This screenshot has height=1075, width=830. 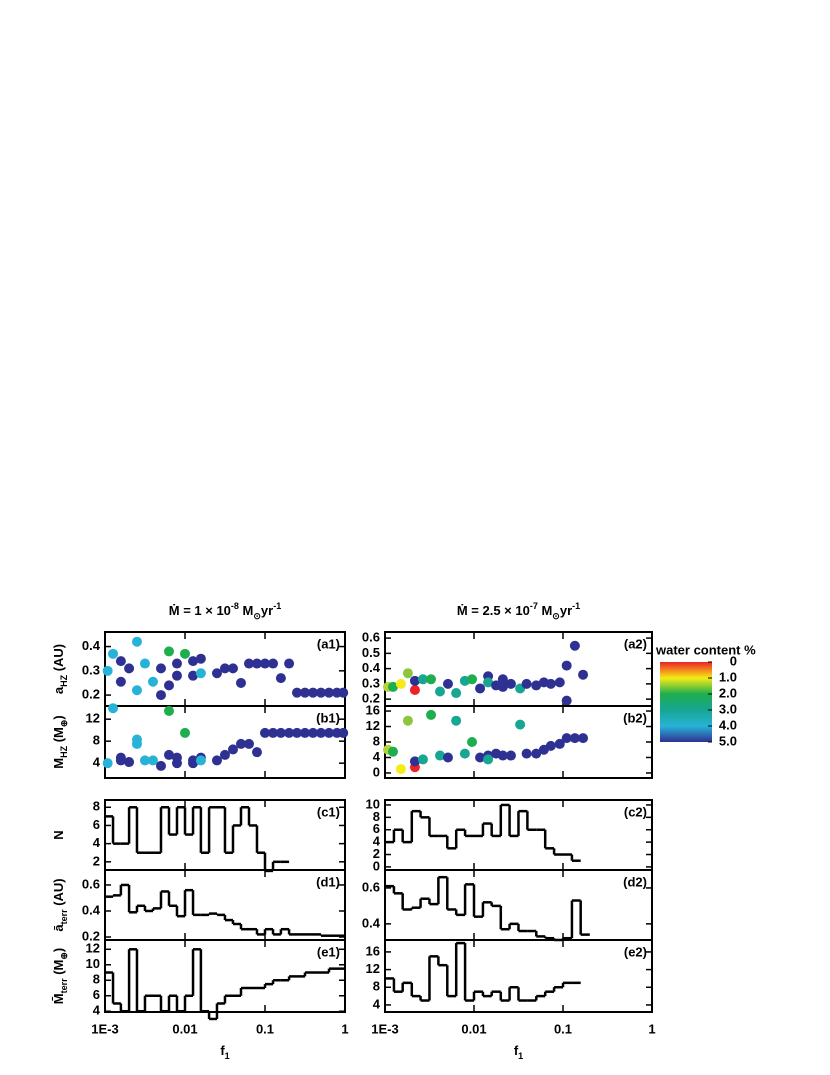 I want to click on y-tick-label: 16, so click(x=373, y=950).